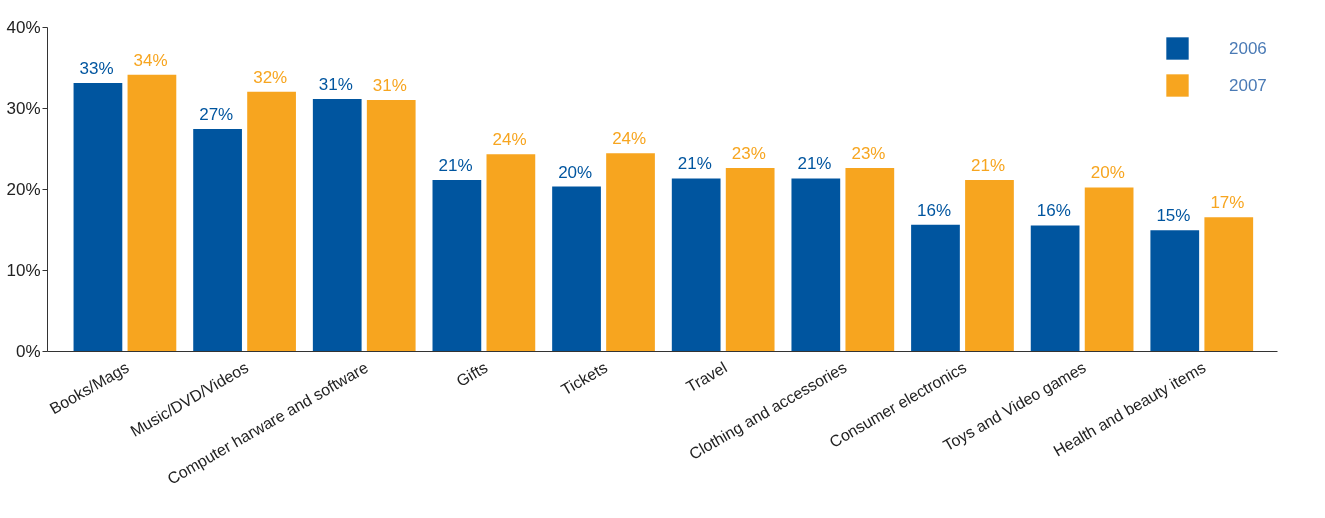 The image size is (1325, 518). What do you see at coordinates (1227, 203) in the screenshot?
I see `data-label: 17%` at bounding box center [1227, 203].